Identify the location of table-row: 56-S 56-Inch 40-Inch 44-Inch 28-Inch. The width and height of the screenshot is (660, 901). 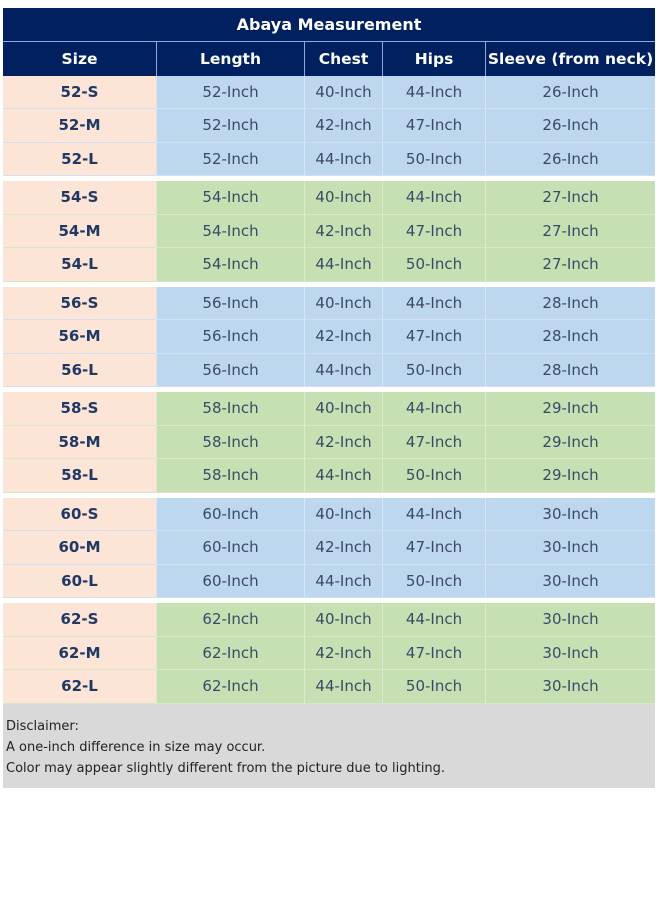
(329, 303).